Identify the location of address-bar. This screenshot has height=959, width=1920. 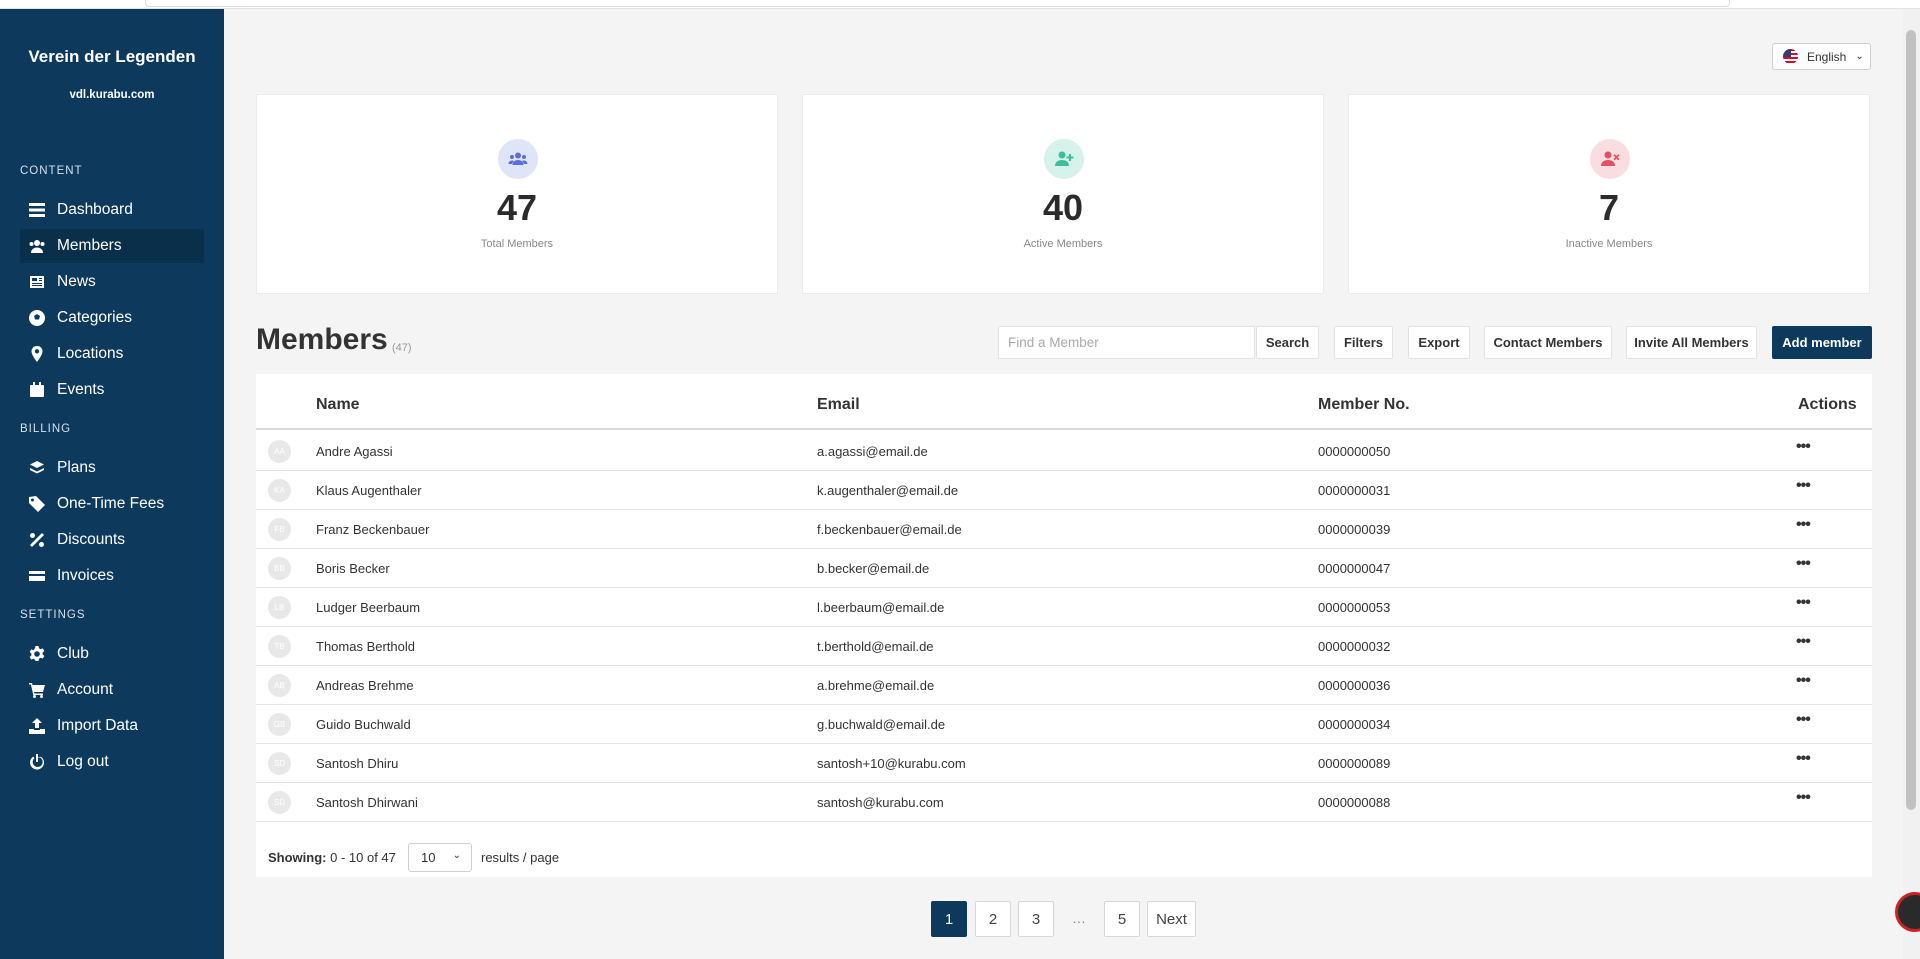
(937, 3).